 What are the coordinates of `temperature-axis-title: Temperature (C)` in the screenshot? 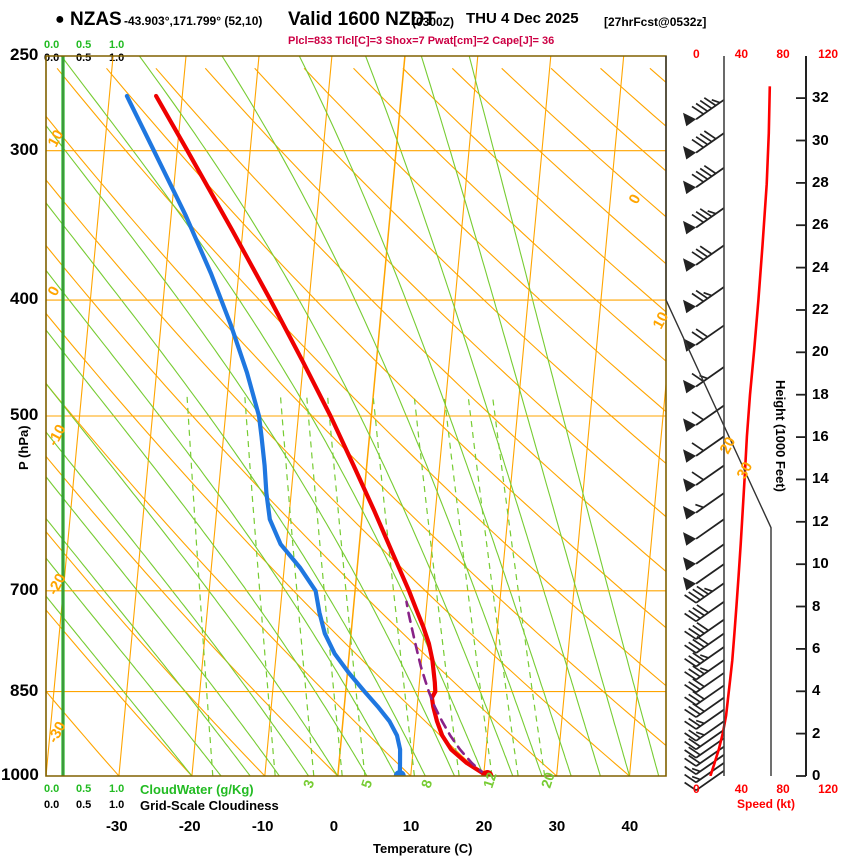 It's located at (423, 848).